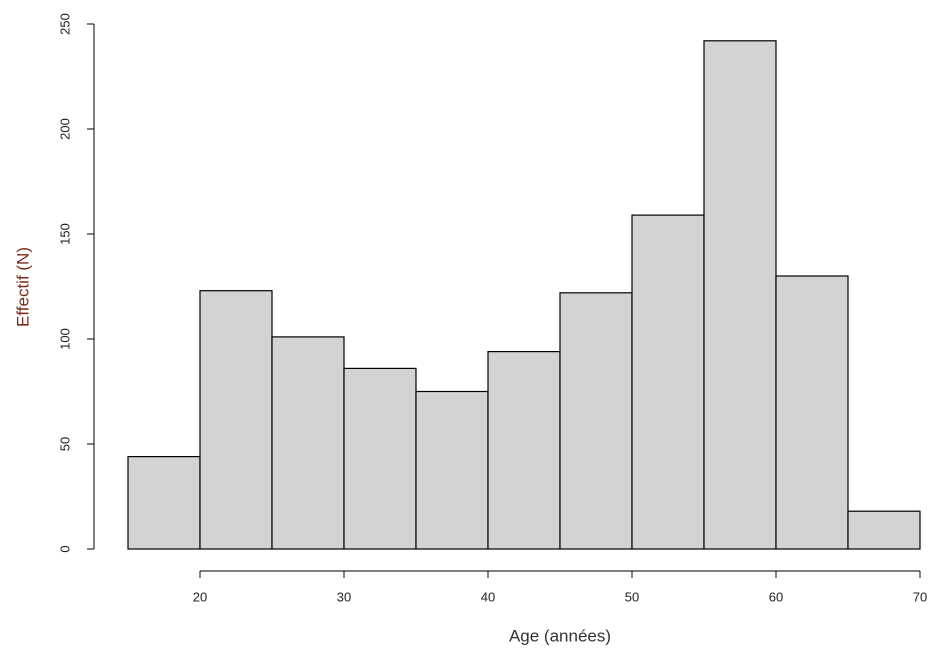  What do you see at coordinates (64, 129) in the screenshot?
I see `y-tick-label: 200` at bounding box center [64, 129].